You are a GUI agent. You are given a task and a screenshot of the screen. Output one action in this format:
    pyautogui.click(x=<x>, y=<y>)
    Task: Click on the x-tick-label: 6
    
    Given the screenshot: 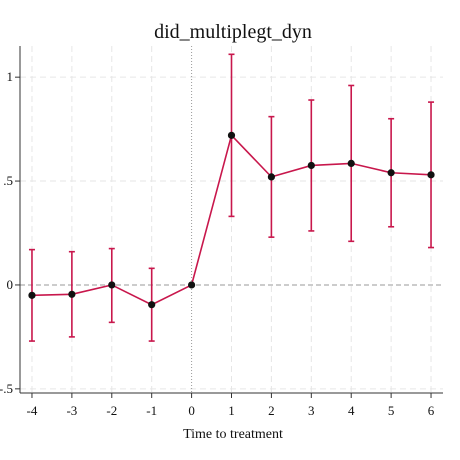 What is the action you would take?
    pyautogui.click(x=431, y=410)
    